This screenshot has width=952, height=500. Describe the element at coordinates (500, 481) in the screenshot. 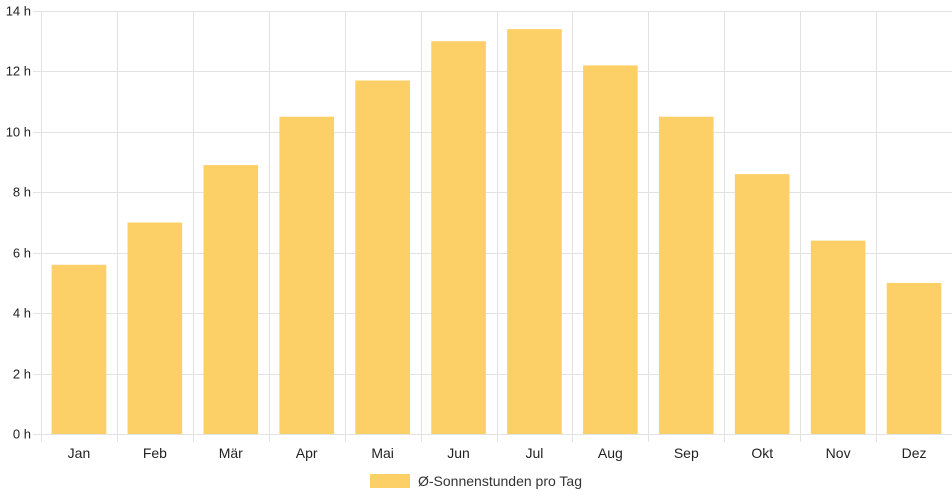

I see `legend-label: Ø-Sonnenstunden pro Tag` at that location.